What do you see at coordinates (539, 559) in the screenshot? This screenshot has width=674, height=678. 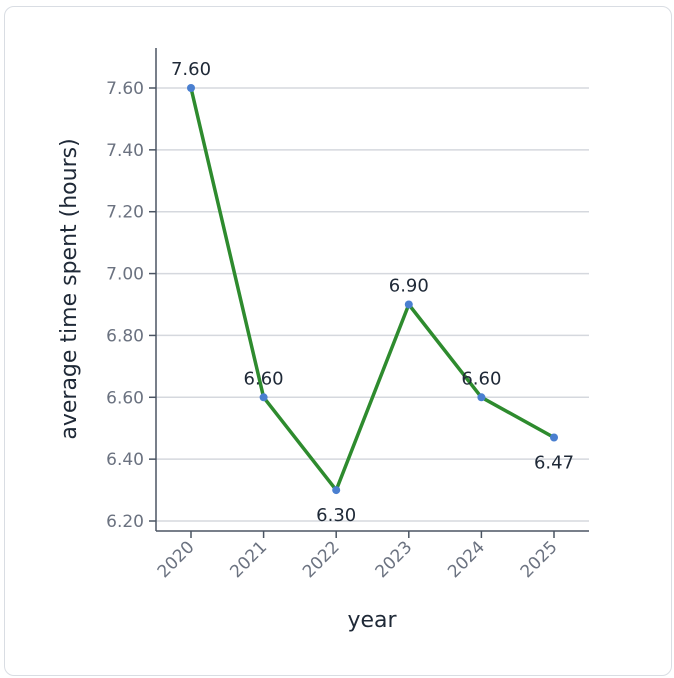 I see `x-tick-label: 2025` at bounding box center [539, 559].